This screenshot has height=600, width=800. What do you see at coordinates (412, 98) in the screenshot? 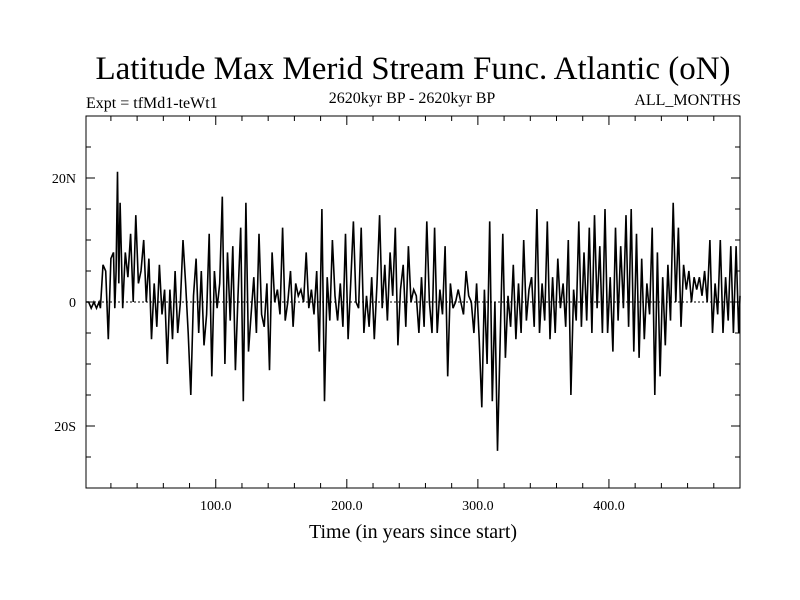
I see `period-label: 2620kyr BP - 2620kyr BP` at bounding box center [412, 98].